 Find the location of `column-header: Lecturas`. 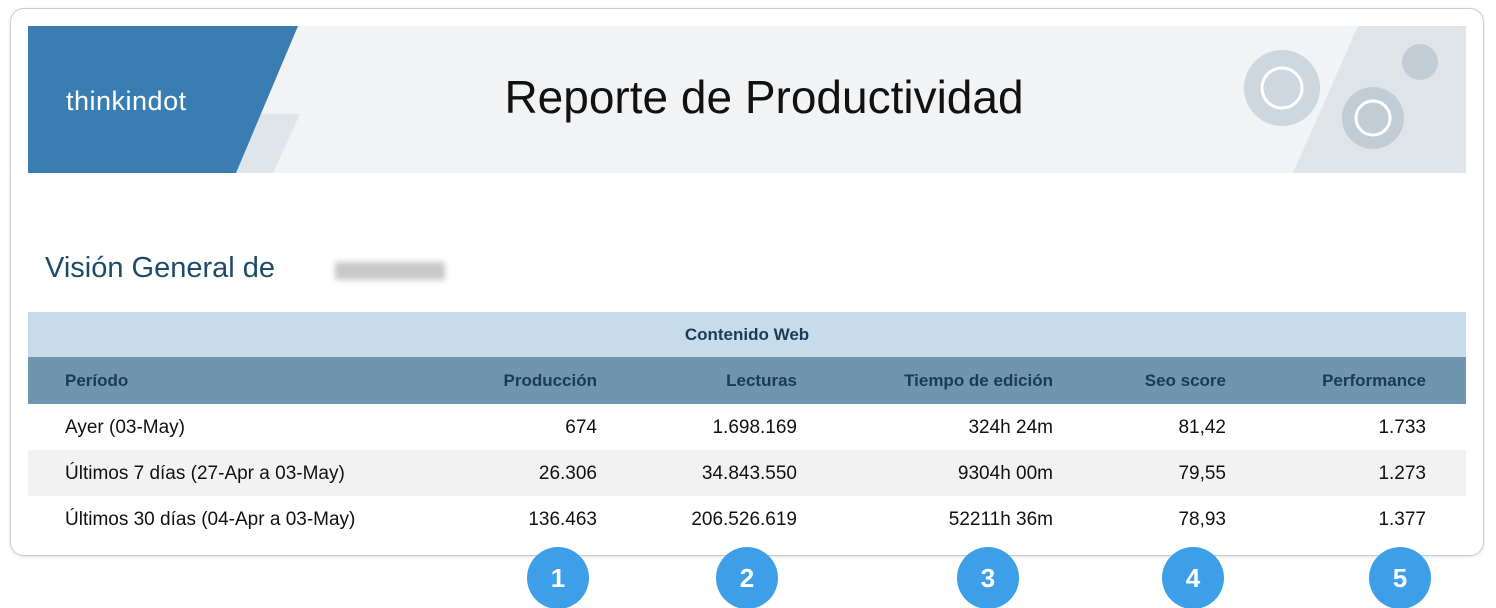

column-header: Lecturas is located at coordinates (761, 380).